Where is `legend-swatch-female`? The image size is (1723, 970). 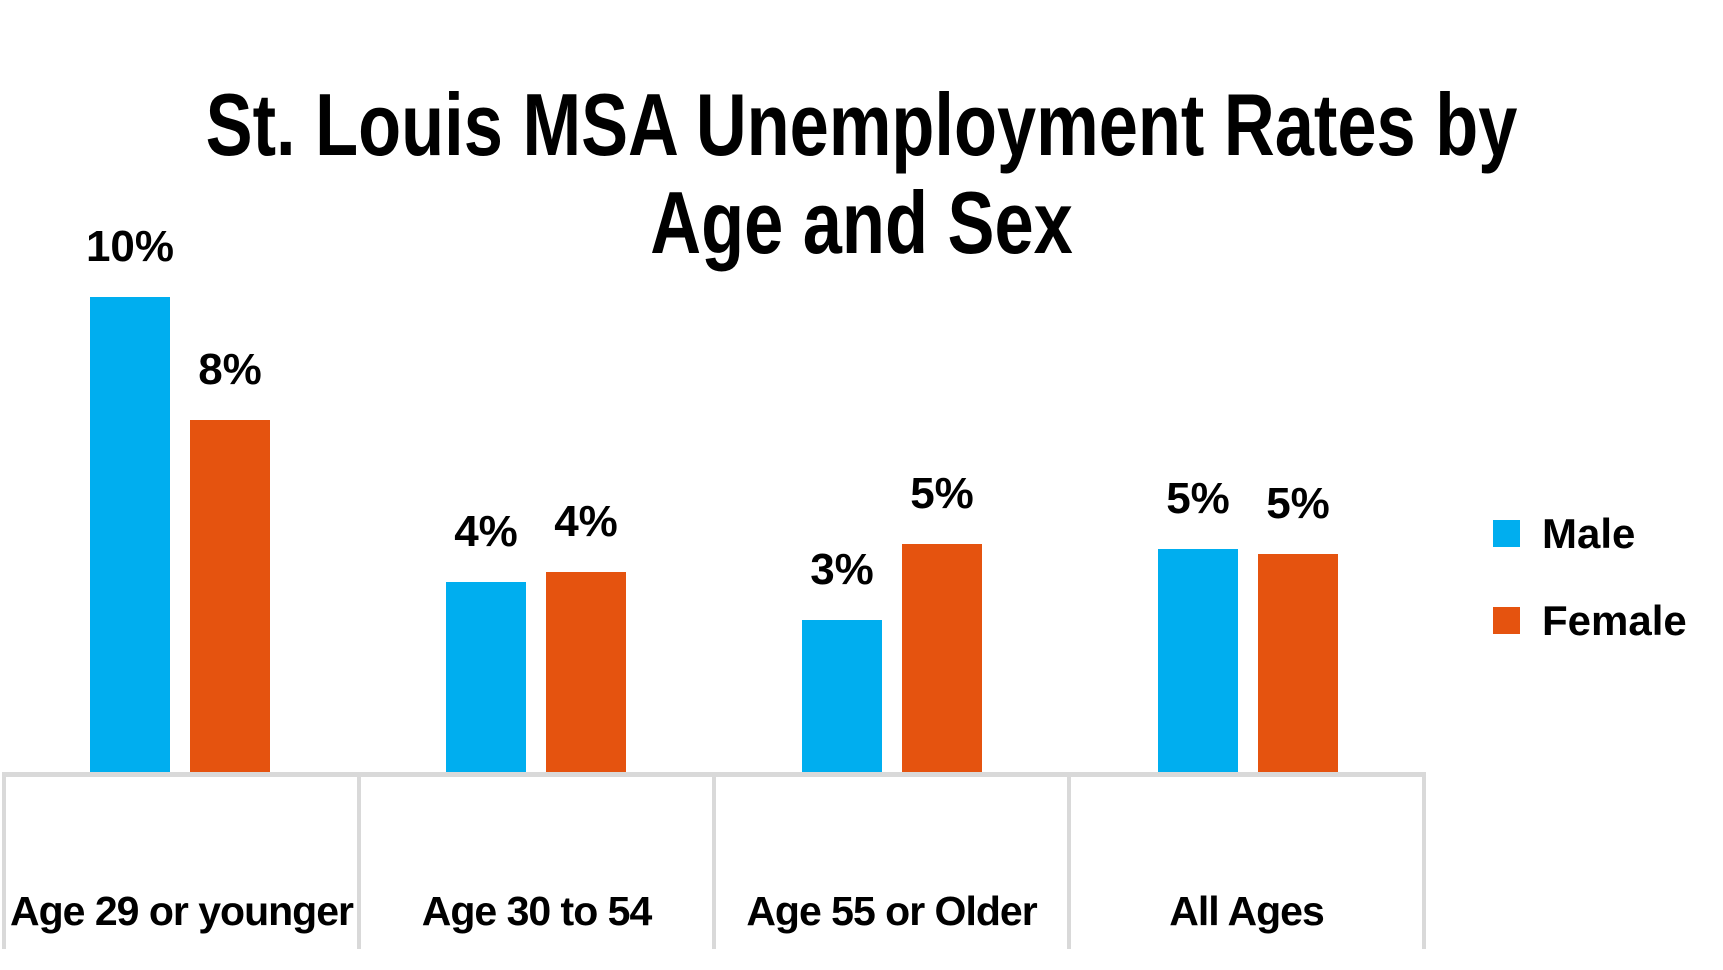
legend-swatch-female is located at coordinates (1506, 620).